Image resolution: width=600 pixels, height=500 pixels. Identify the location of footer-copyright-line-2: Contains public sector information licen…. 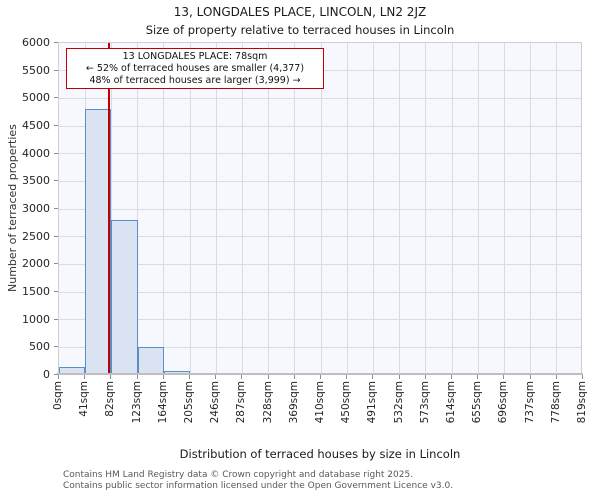
(258, 486).